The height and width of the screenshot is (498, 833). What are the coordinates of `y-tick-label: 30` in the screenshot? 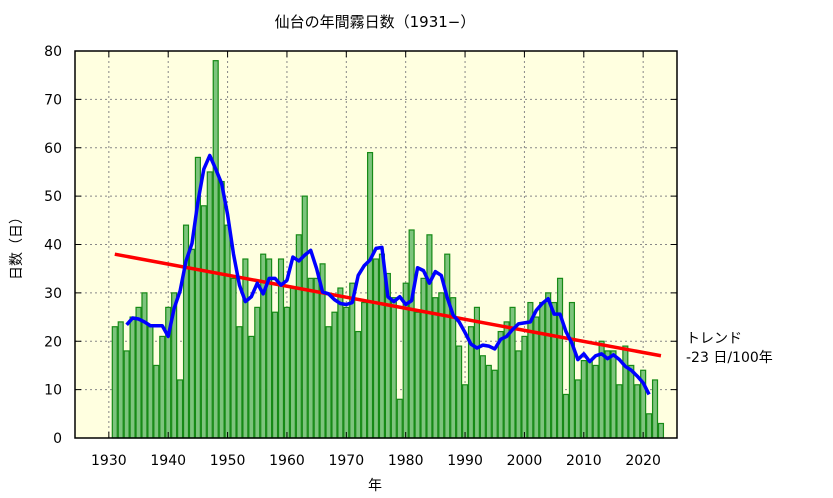 It's located at (53, 294).